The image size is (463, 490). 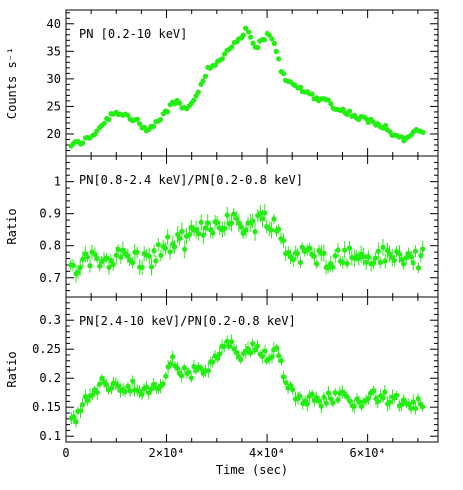 What do you see at coordinates (54, 106) in the screenshot?
I see `y-tick-label: 25` at bounding box center [54, 106].